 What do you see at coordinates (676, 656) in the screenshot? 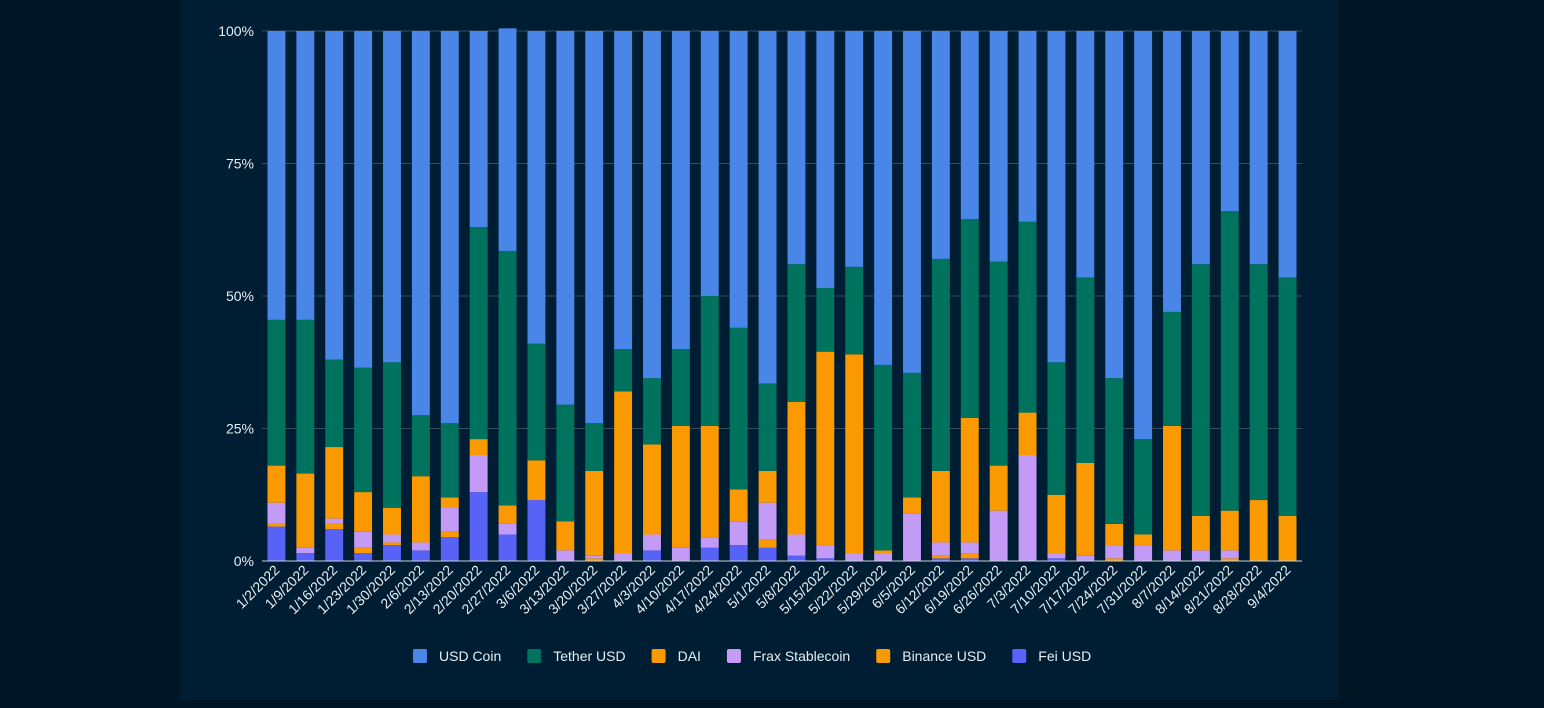
I see `legend-item: DAI` at bounding box center [676, 656].